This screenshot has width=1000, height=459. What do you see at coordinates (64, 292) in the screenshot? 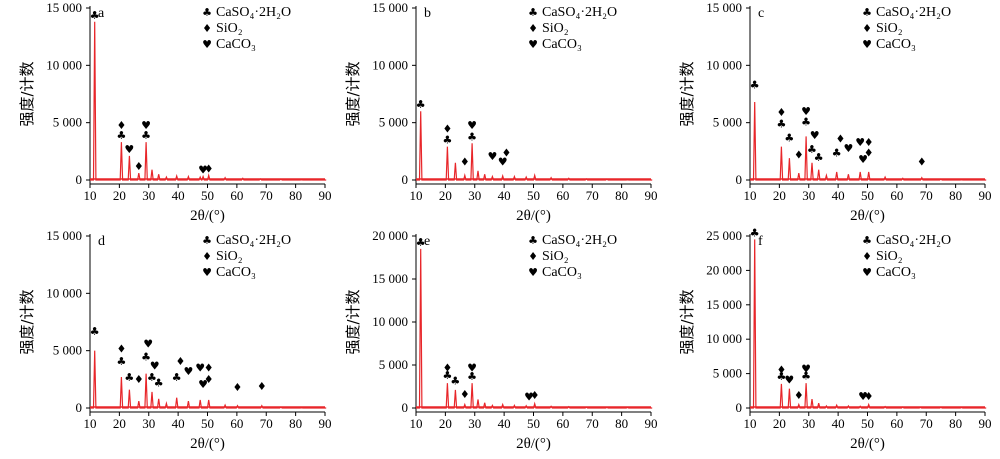
I see `y-tick-label: 10 000` at bounding box center [64, 292].